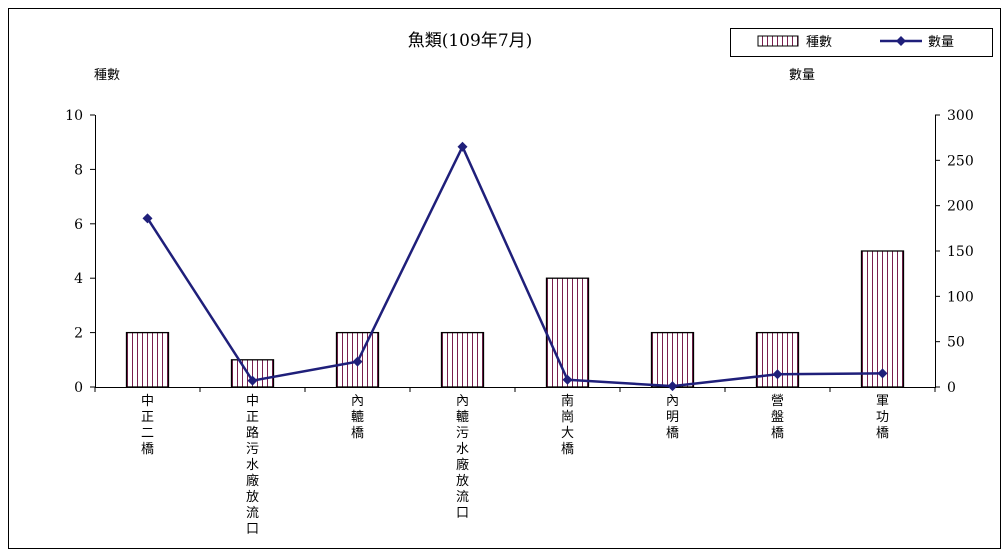  What do you see at coordinates (78, 170) in the screenshot?
I see `y-left-tick-label: 8` at bounding box center [78, 170].